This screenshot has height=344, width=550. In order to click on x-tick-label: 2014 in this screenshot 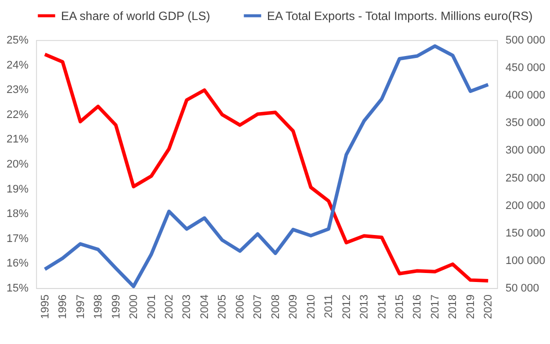, I will do `click(382, 306)`.